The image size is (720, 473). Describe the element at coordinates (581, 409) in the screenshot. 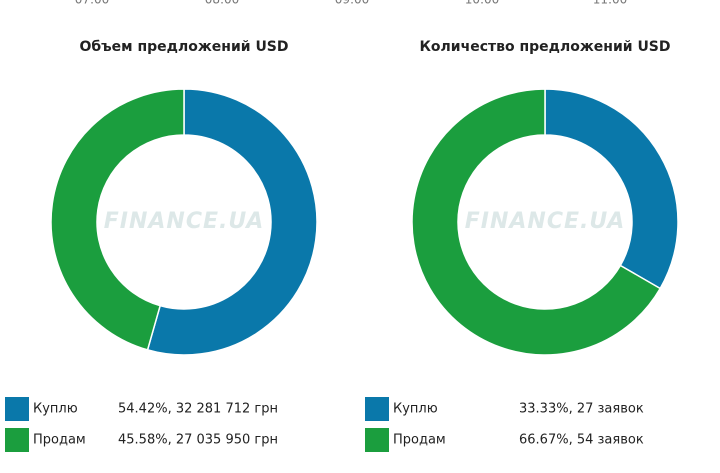

I see `legend-value: 33.33%, 27 заявок` at that location.